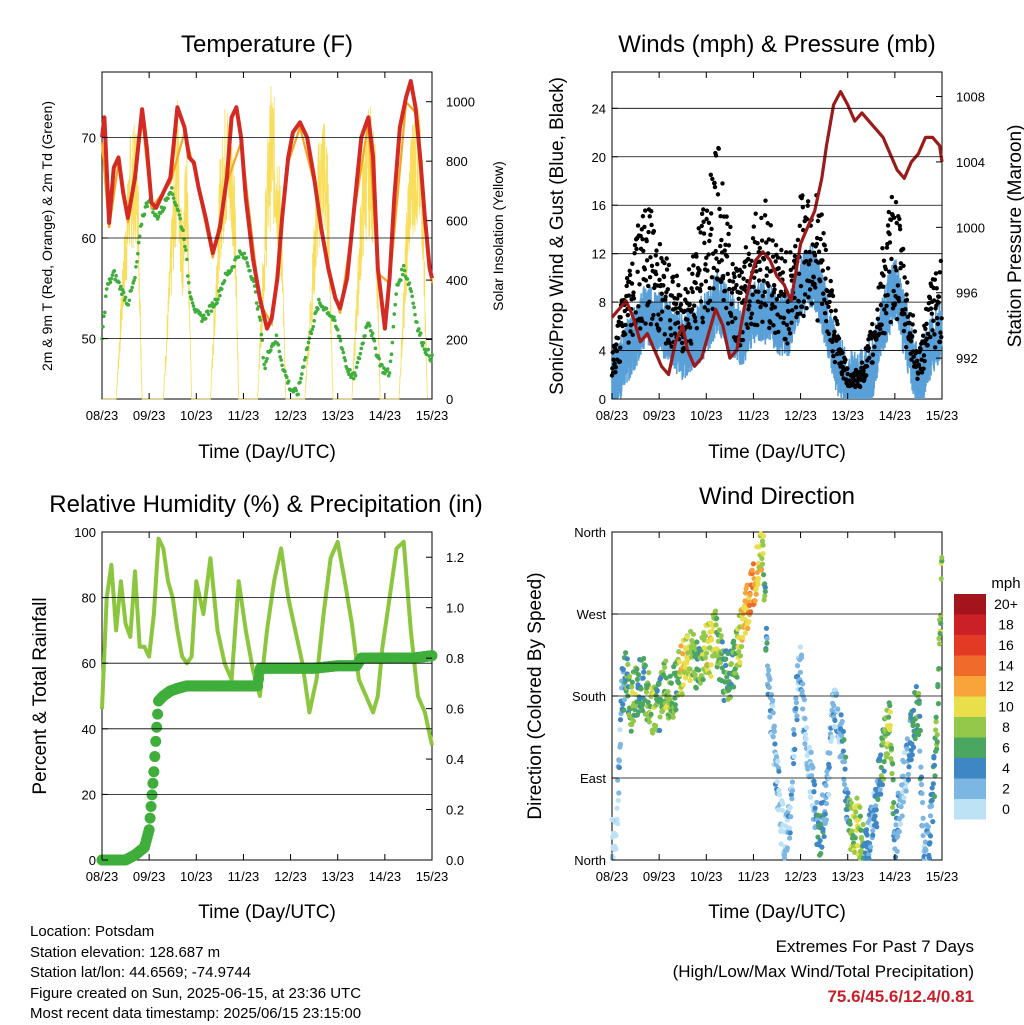  Describe the element at coordinates (970, 97) in the screenshot. I see `y2-tick-label: 1008` at that location.